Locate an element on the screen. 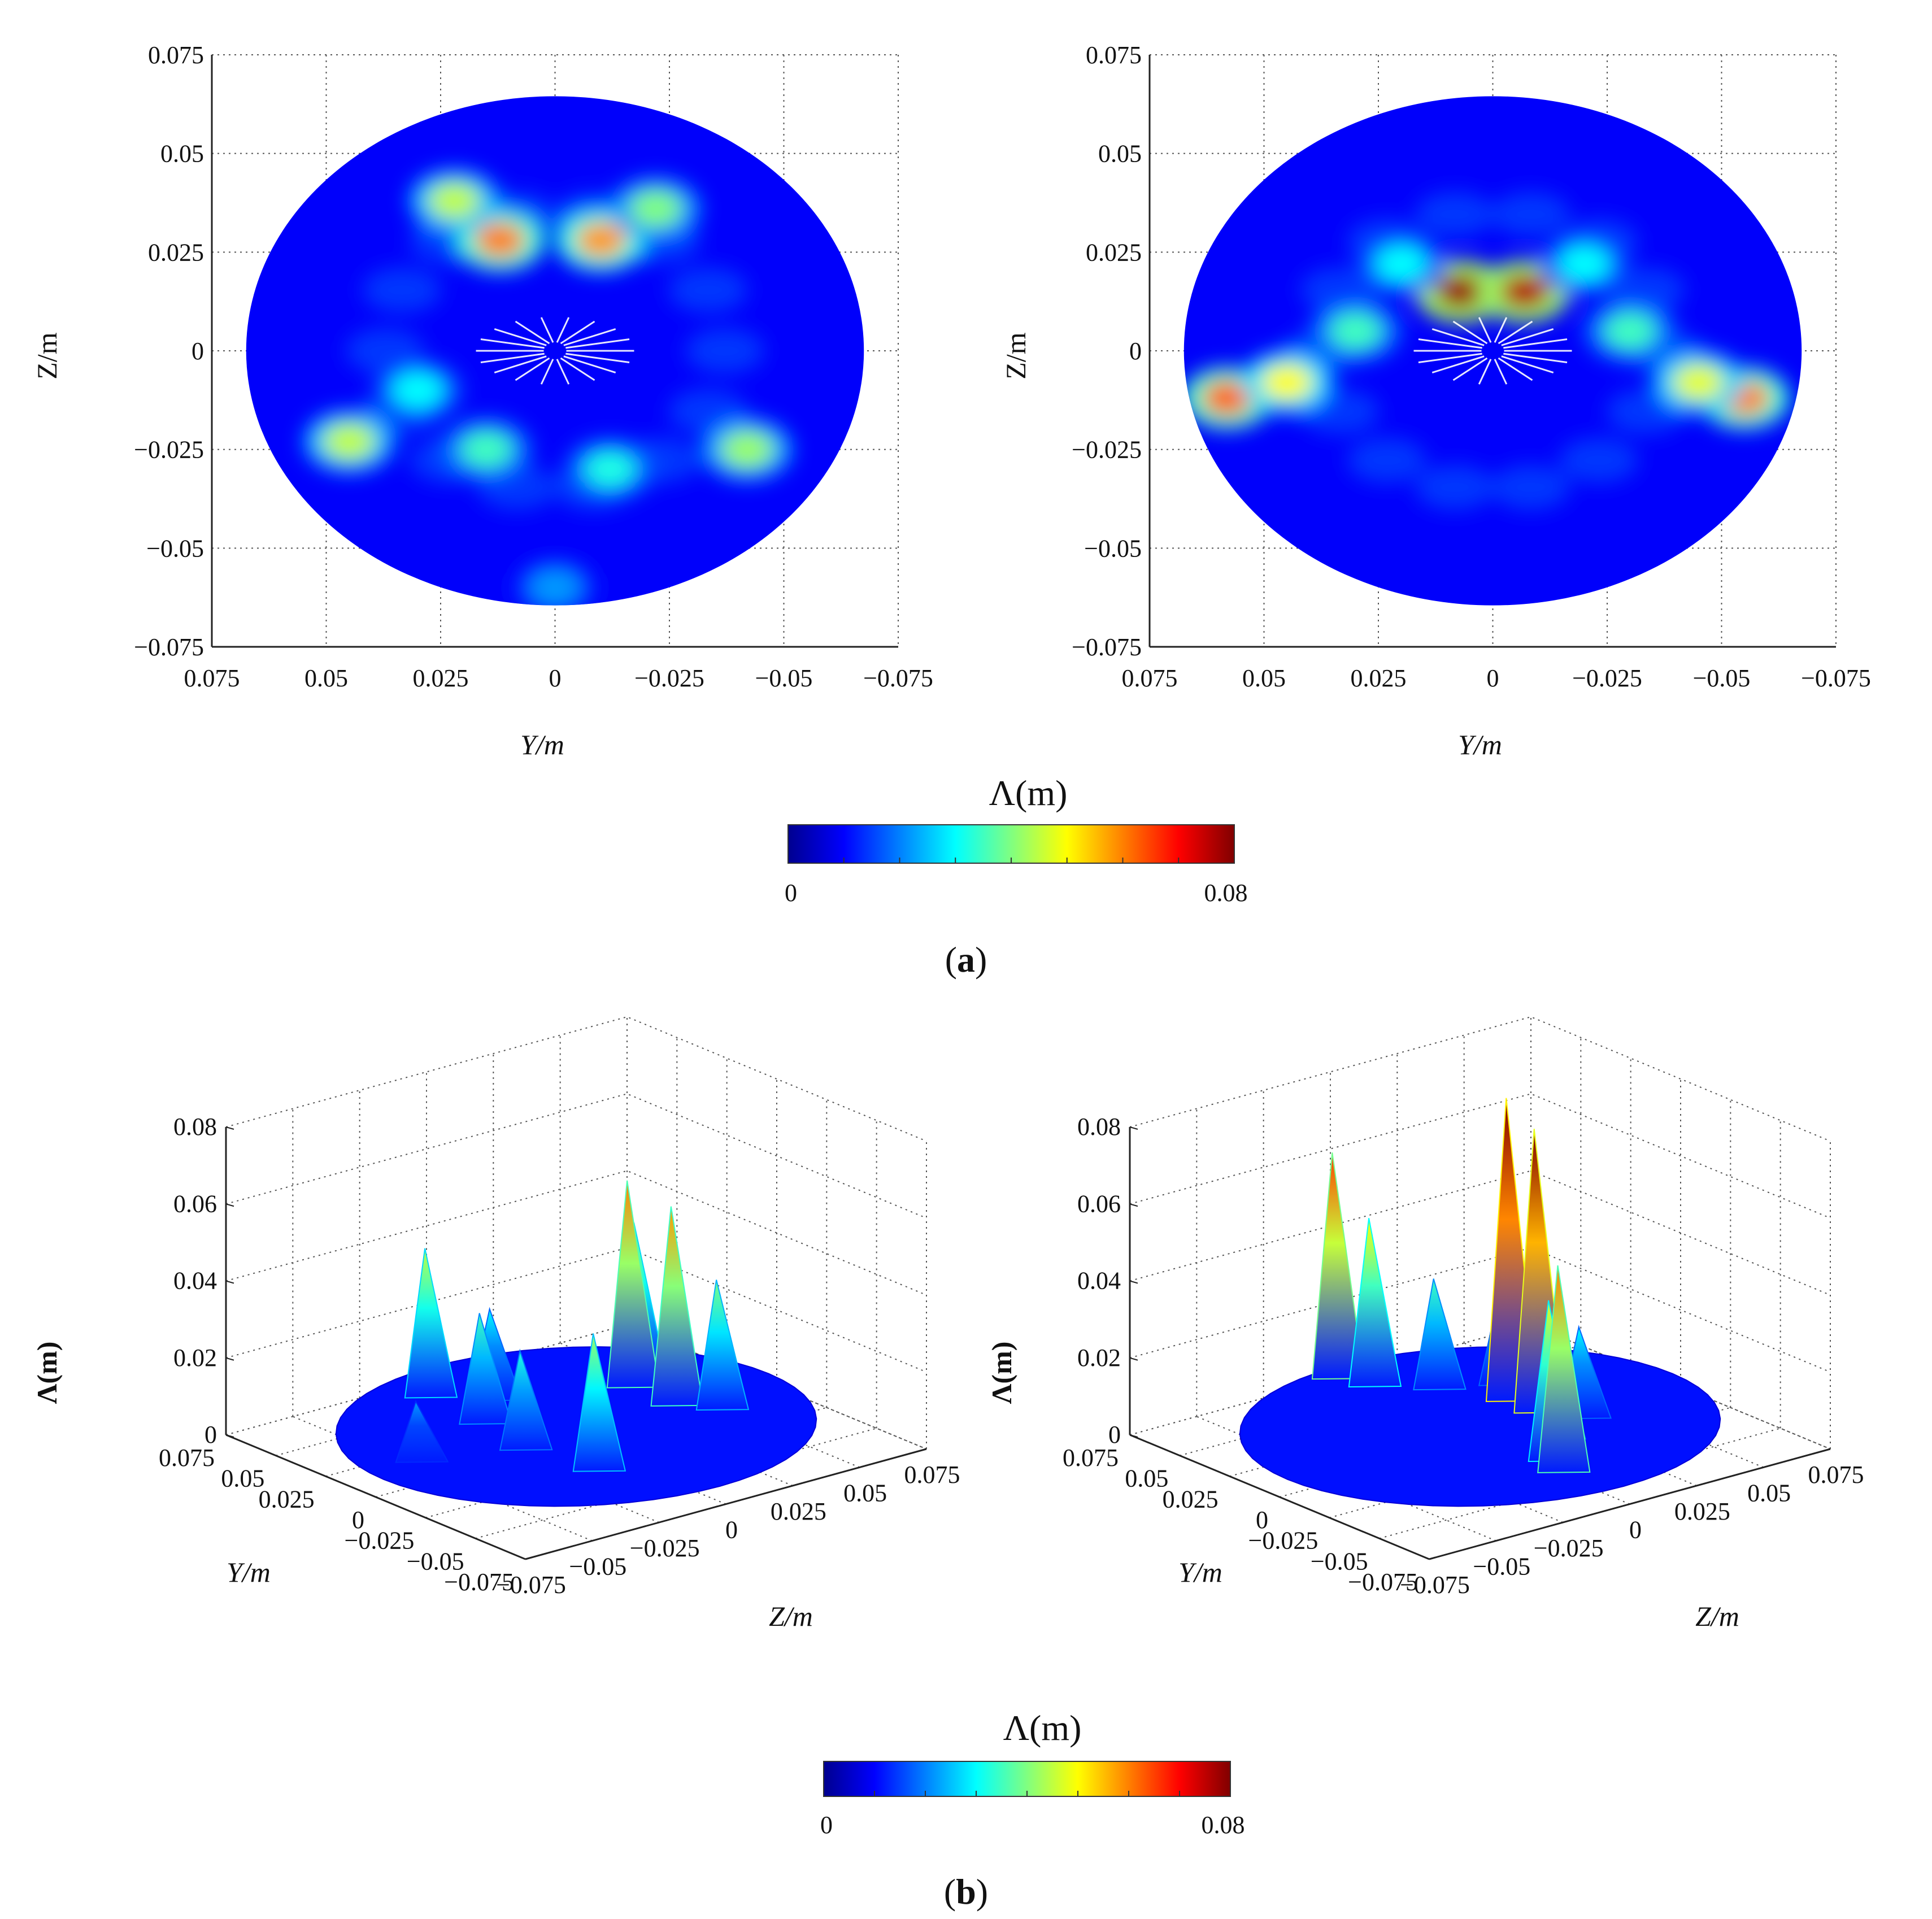 This screenshot has height=1919, width=1932. surface-right-y-tick-label: −0.05 is located at coordinates (1339, 1561).